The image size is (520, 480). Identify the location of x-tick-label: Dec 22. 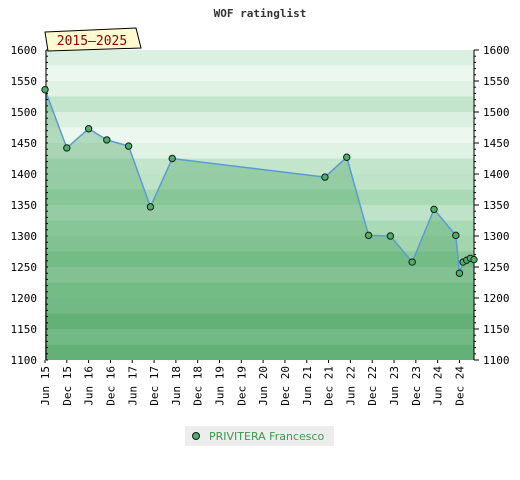
(372, 386).